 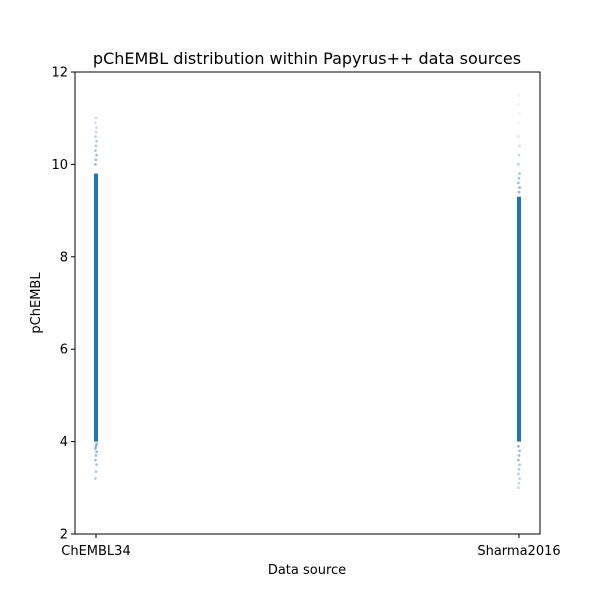 What do you see at coordinates (63, 304) in the screenshot?
I see `y-axis: 2 4 6 8 10 12` at bounding box center [63, 304].